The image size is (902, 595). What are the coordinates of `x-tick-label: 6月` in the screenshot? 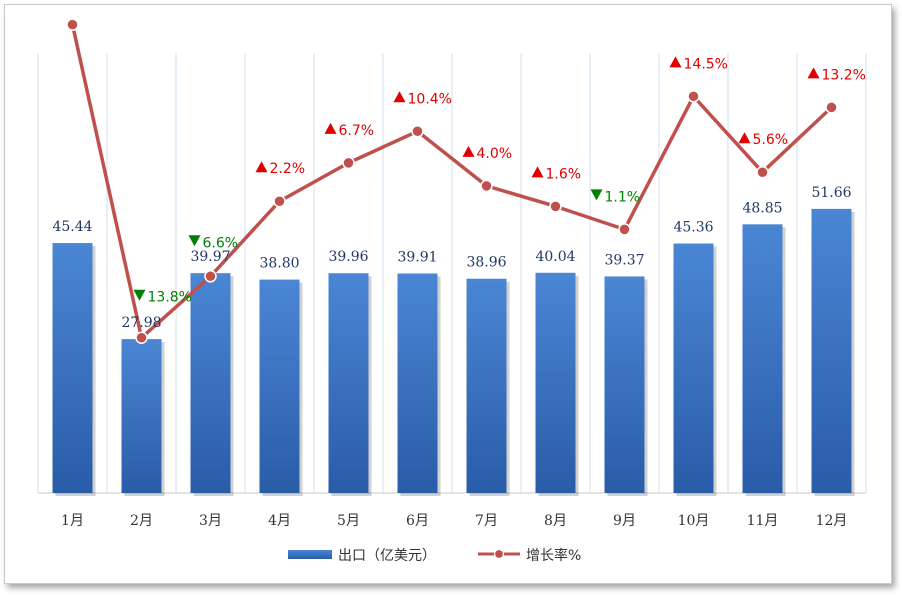 It's located at (417, 521).